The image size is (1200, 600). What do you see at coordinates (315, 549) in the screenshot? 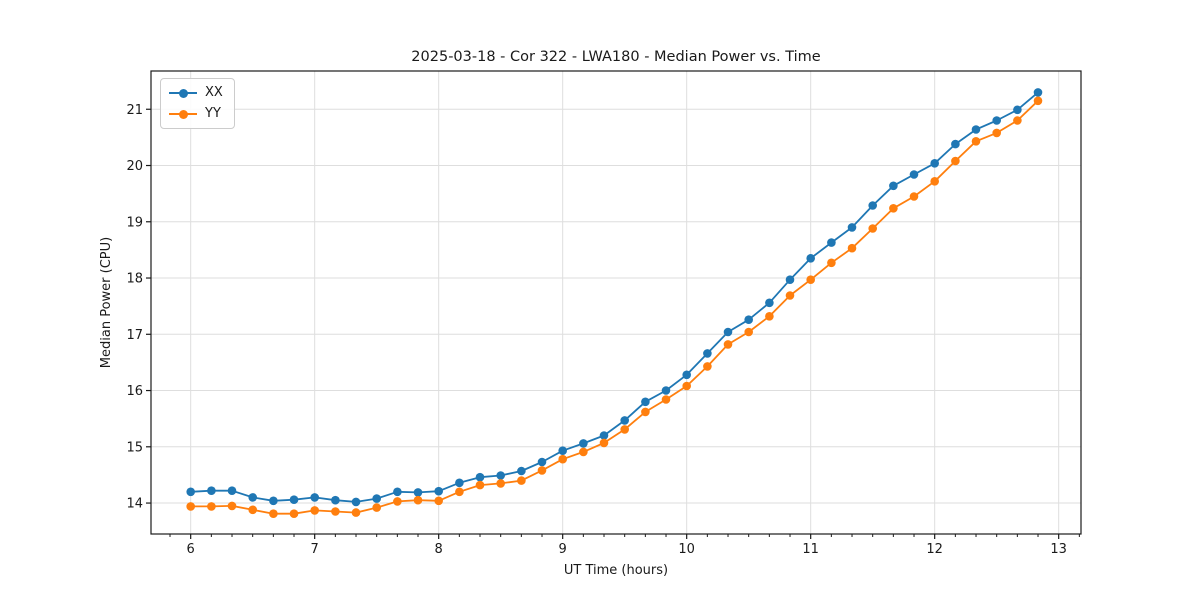
I see `x-tick-label: 7` at bounding box center [315, 549].